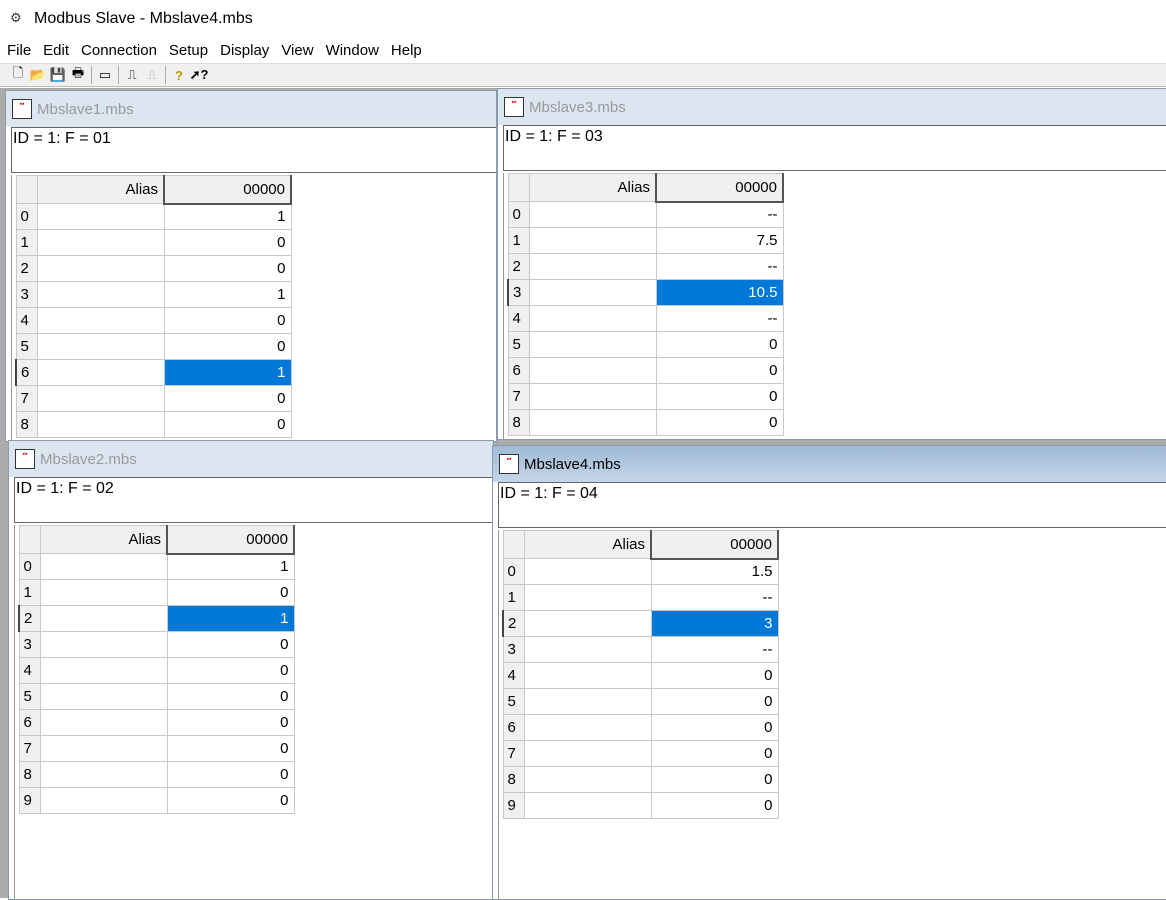 This screenshot has height=900, width=1166. What do you see at coordinates (245, 50) in the screenshot?
I see `menu-display: Display` at bounding box center [245, 50].